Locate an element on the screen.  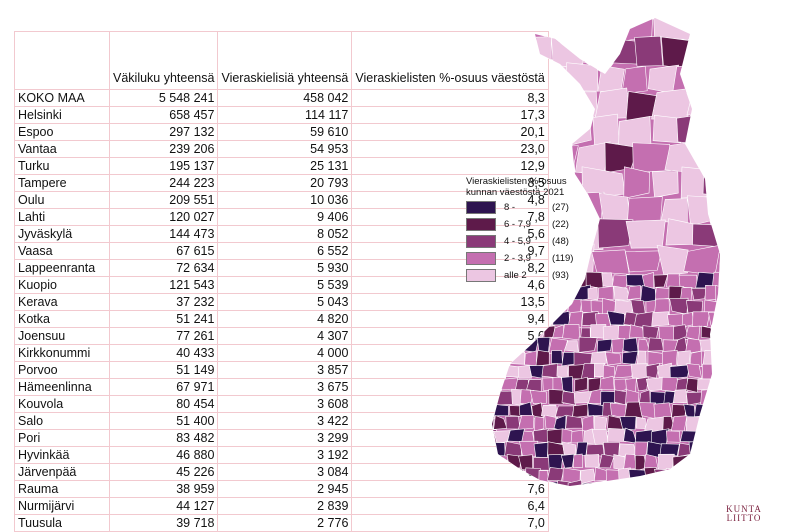
legend-swatch is located at coordinates (481, 258).